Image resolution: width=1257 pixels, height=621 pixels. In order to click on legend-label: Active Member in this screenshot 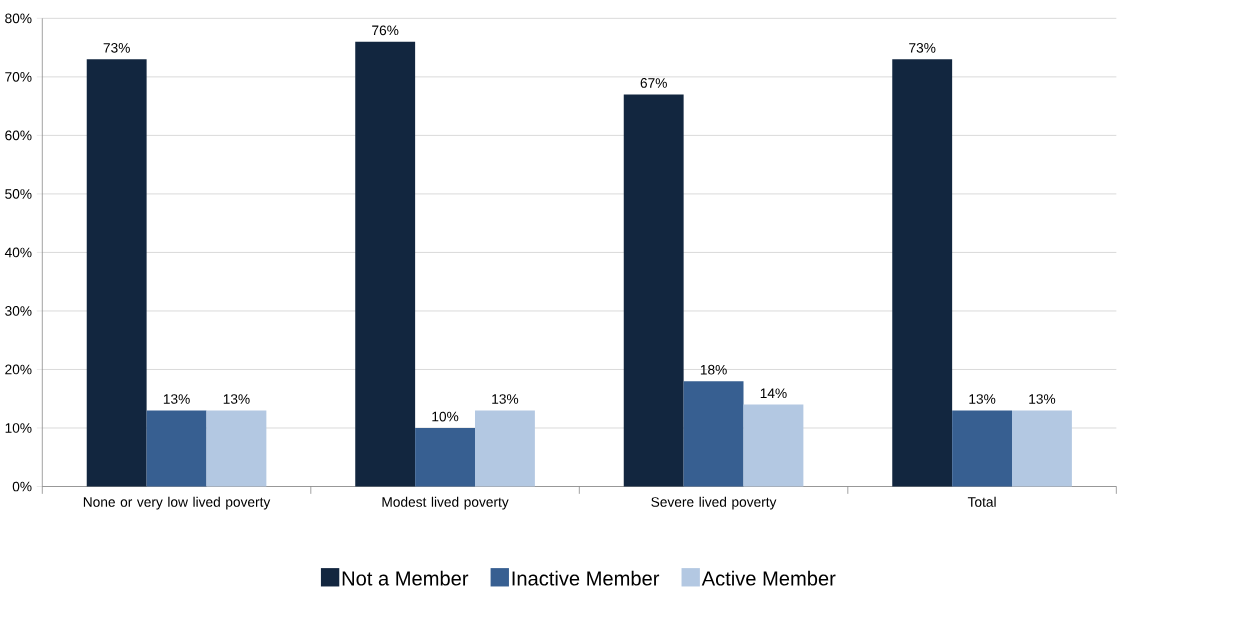, I will do `click(768, 578)`.